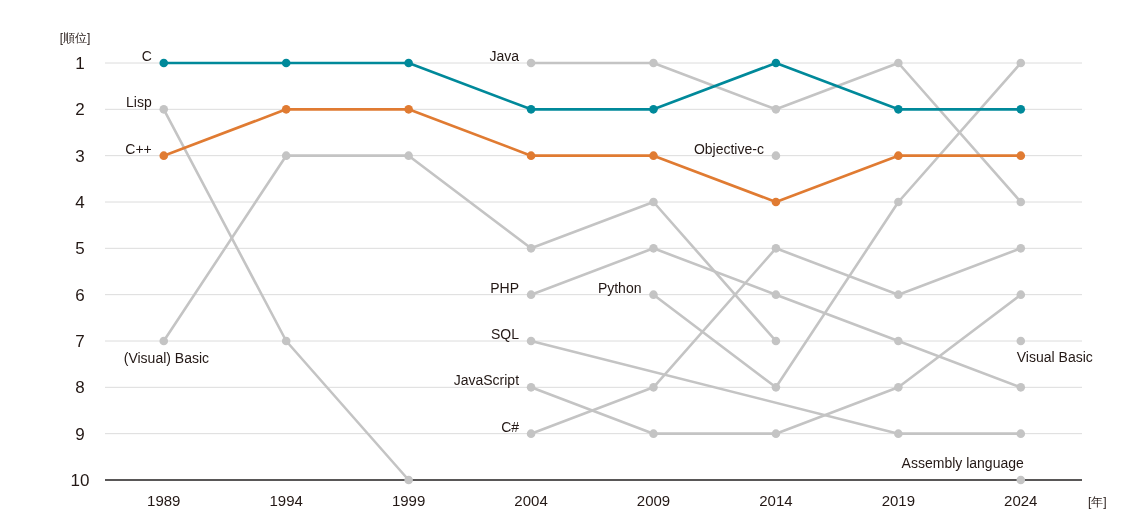 The height and width of the screenshot is (525, 1134). Describe the element at coordinates (80, 434) in the screenshot. I see `y-tick-label: 9` at that location.